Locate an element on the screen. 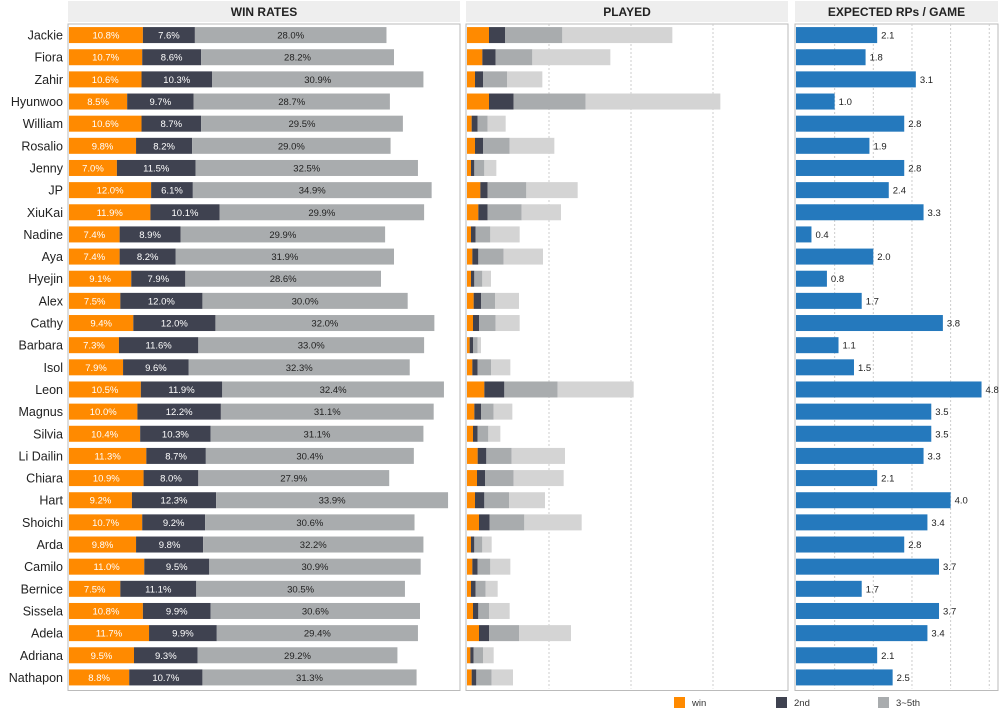  second-bar-label: 9.6% is located at coordinates (156, 368).